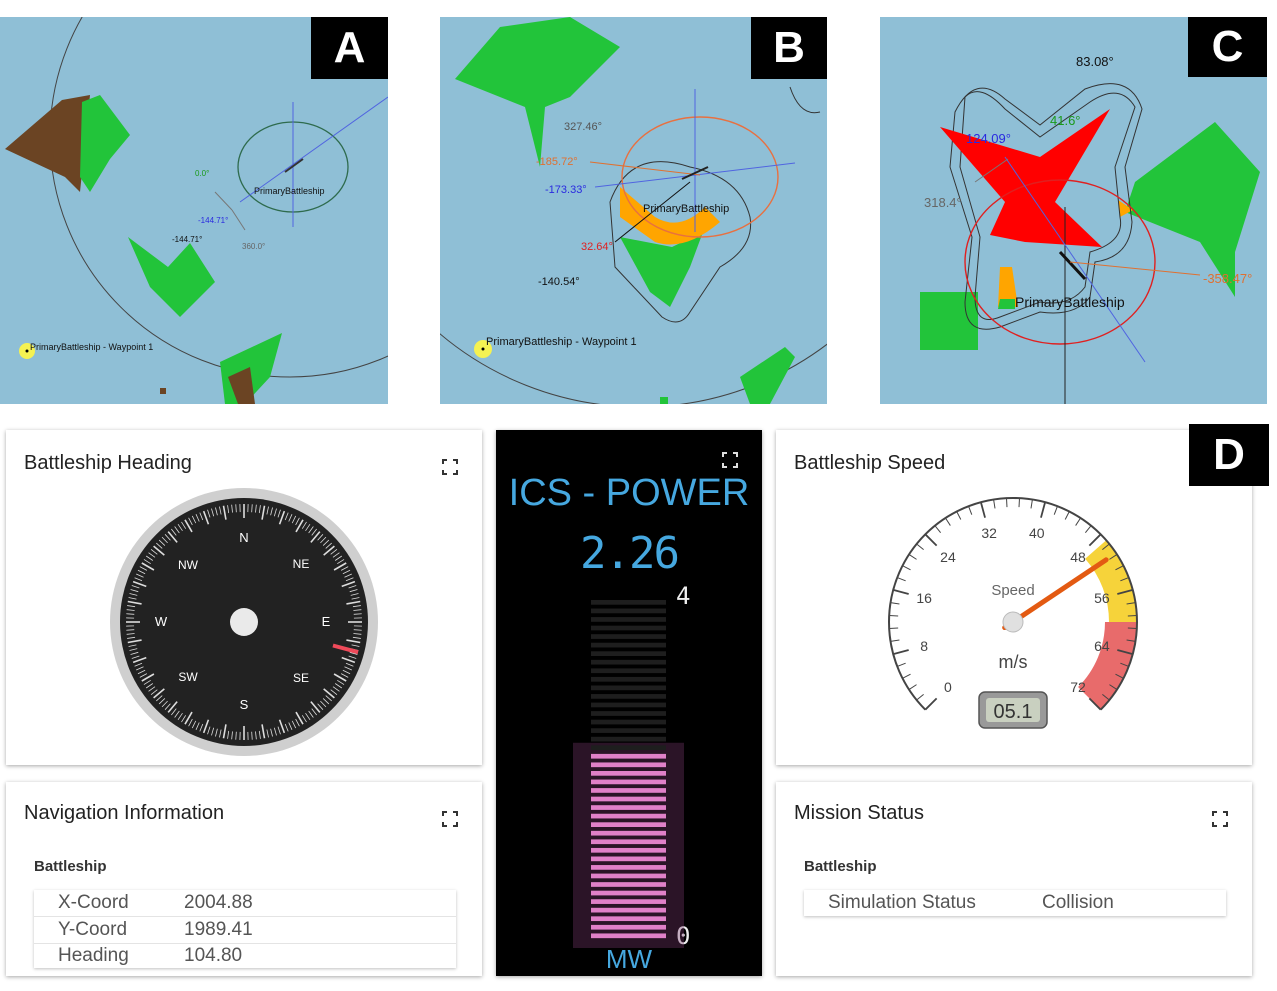 This screenshot has height=991, width=1277. I want to click on power-card: ICS - POWER 2.26 4 0 MW, so click(629, 703).